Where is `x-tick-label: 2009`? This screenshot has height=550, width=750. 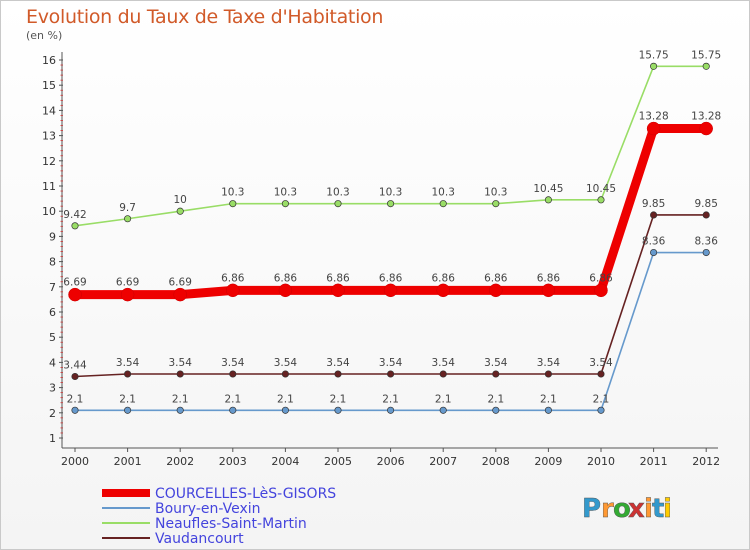 x-tick-label: 2009 is located at coordinates (548, 461).